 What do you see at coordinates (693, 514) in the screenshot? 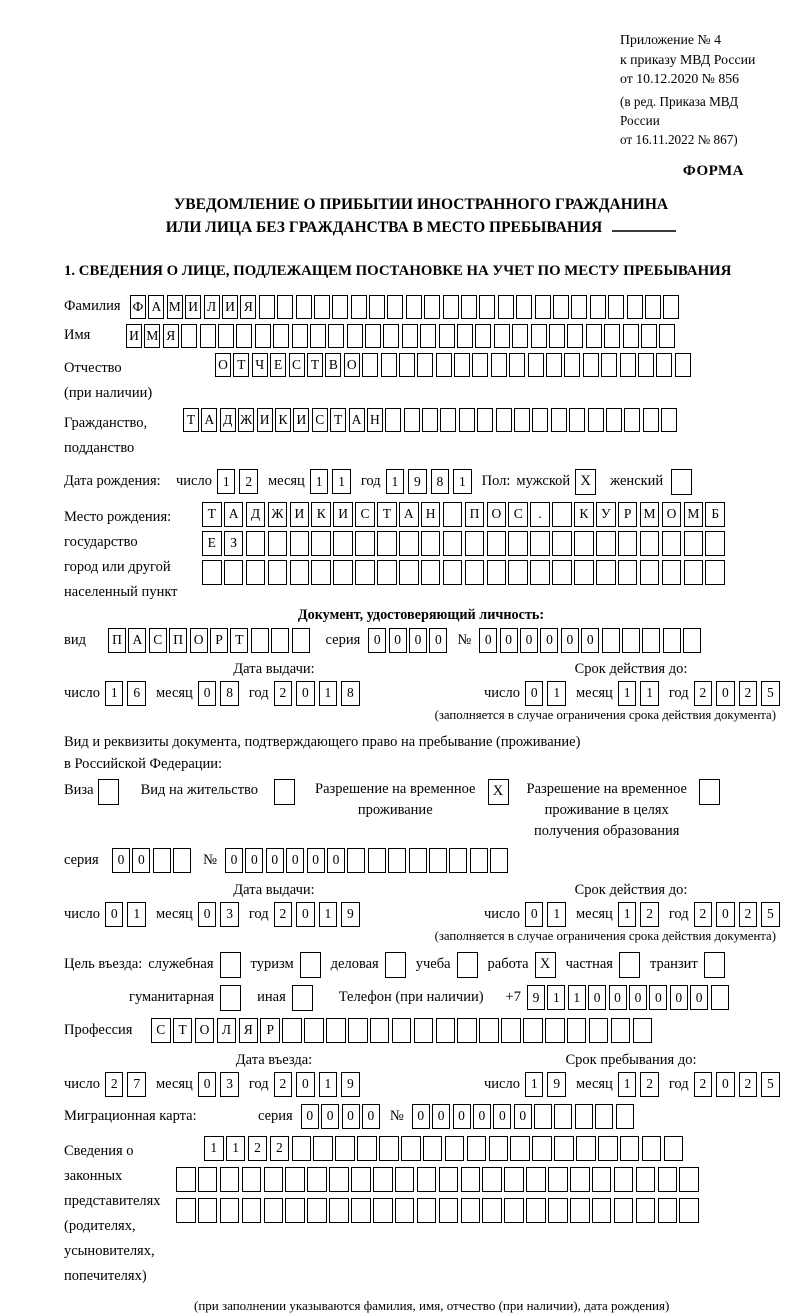
I see `char-cell: М` at bounding box center [693, 514].